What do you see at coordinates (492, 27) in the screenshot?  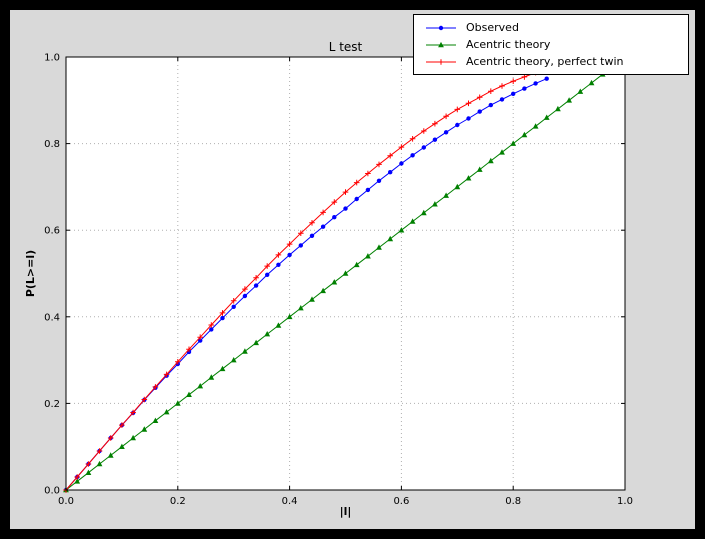 I see `legend-label-observed: Observed` at bounding box center [492, 27].